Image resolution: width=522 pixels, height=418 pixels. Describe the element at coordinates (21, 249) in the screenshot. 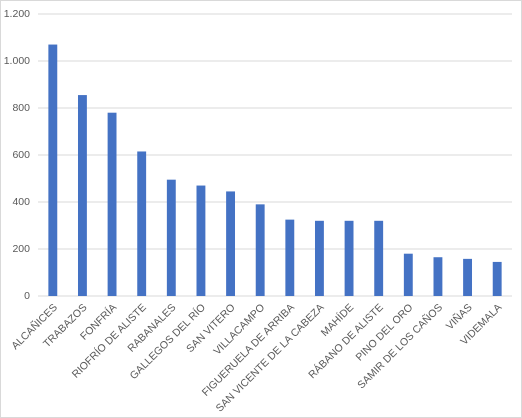

I see `y-tick-label: 200` at that location.